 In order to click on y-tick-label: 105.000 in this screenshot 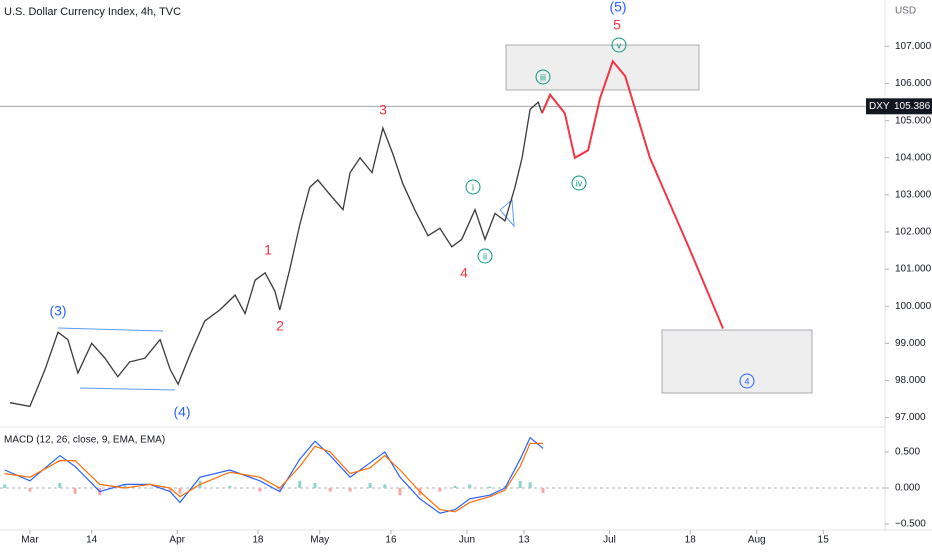, I will do `click(913, 120)`.